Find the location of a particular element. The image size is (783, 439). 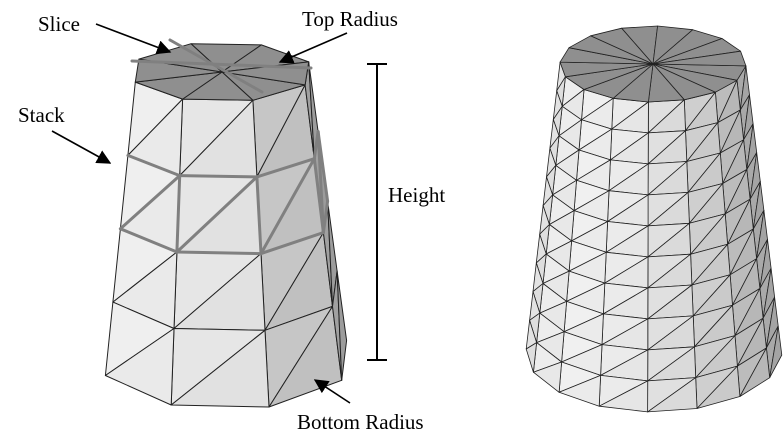

height-label: Height is located at coordinates (416, 195).